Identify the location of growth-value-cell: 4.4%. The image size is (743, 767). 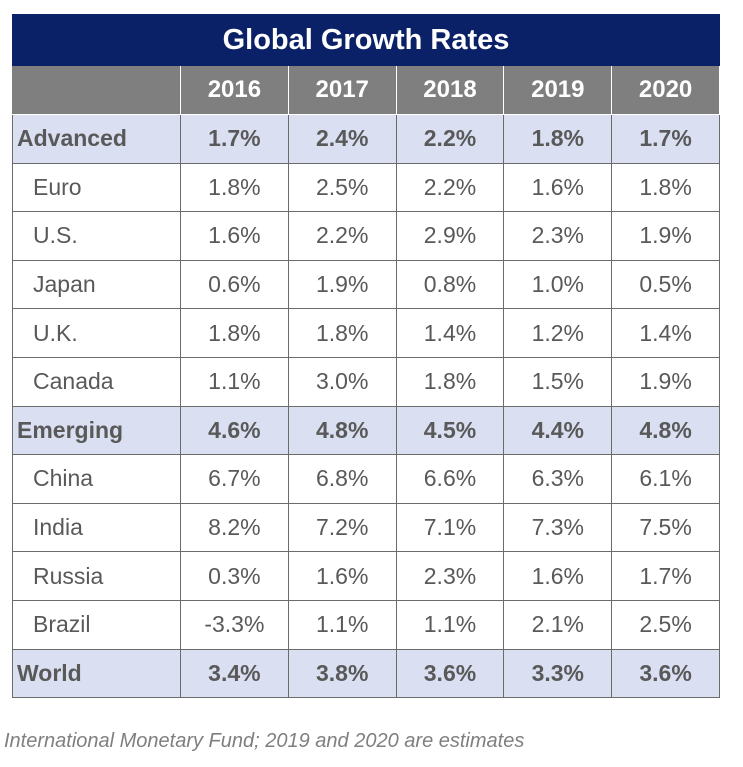
(558, 430).